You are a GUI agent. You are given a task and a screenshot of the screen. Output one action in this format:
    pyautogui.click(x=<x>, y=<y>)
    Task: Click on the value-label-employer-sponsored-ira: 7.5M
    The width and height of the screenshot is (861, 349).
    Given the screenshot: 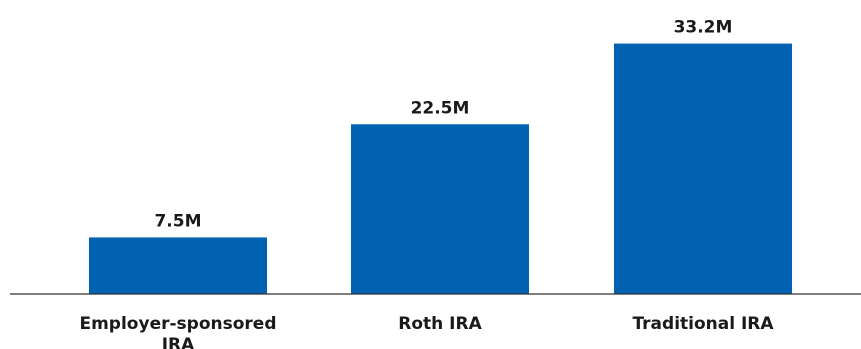 What is the action you would take?
    pyautogui.click(x=177, y=221)
    